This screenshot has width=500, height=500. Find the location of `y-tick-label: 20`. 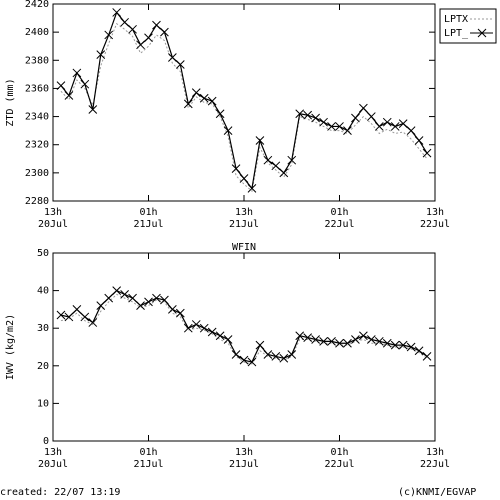

y-tick-label: 20 is located at coordinates (43, 366).